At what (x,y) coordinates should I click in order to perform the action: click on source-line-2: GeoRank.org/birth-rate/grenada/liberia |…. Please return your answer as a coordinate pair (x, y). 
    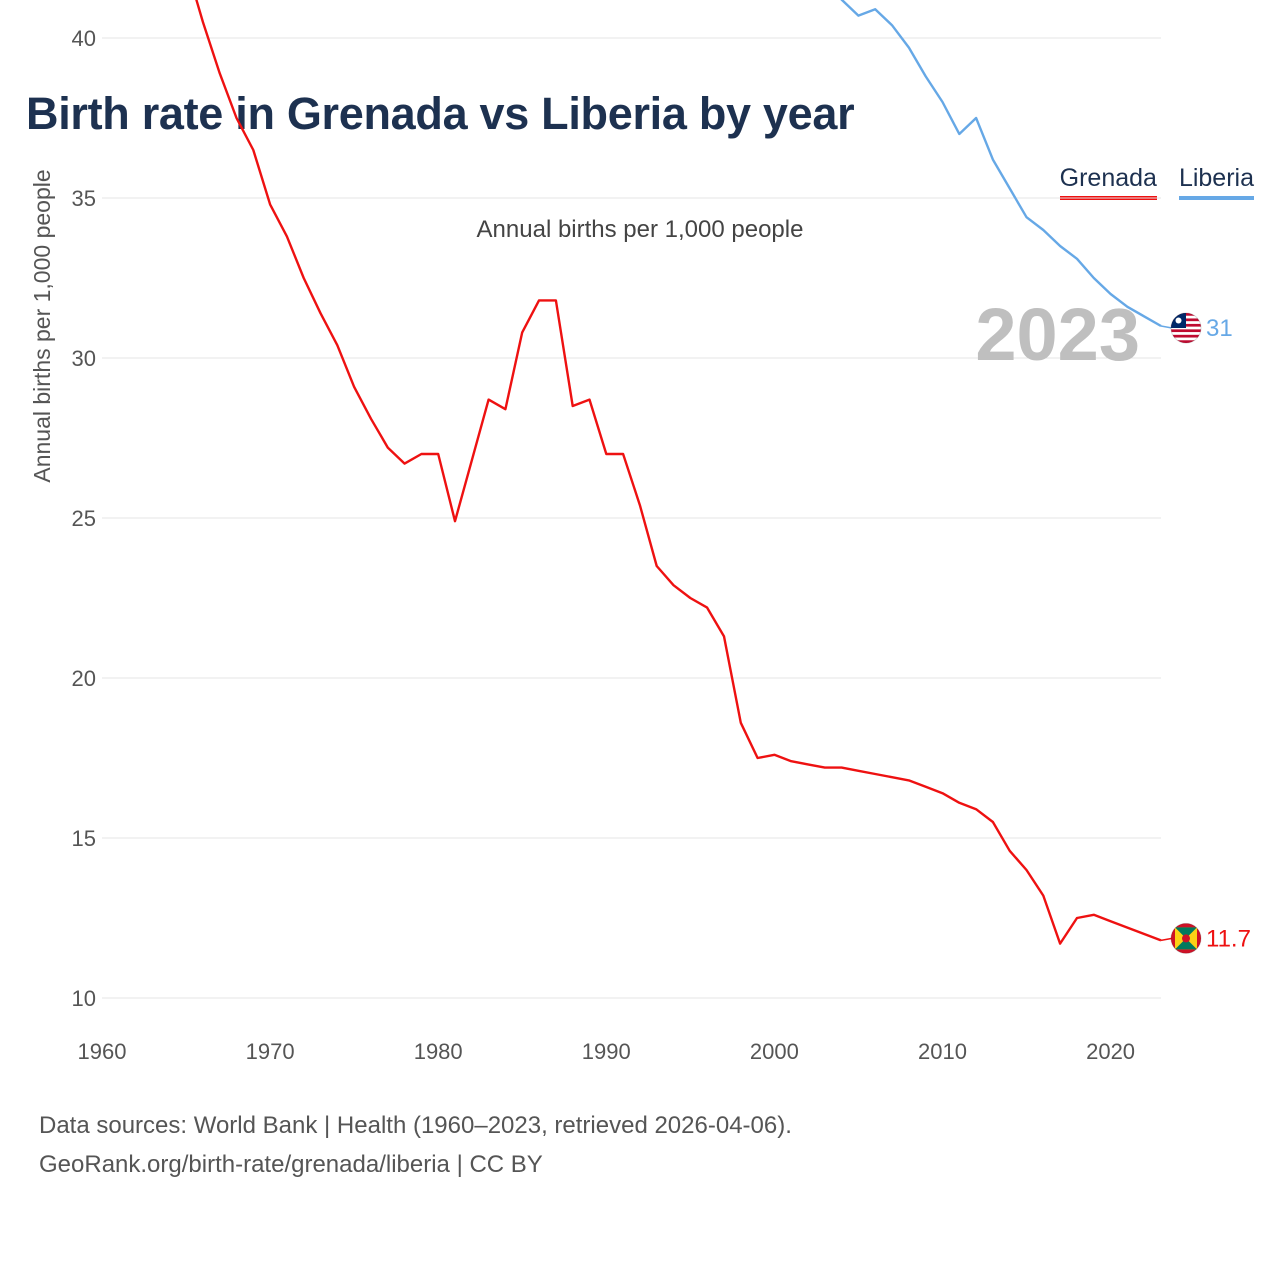
    Looking at the image, I should click on (291, 1164).